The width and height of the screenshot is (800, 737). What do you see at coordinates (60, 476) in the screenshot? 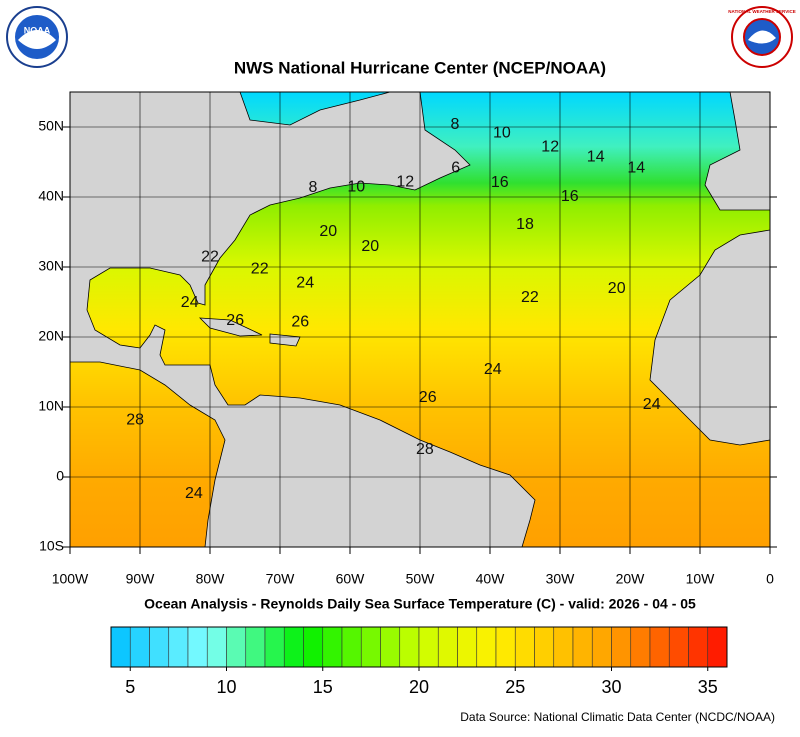
I see `y-tick-label: 0` at bounding box center [60, 476].